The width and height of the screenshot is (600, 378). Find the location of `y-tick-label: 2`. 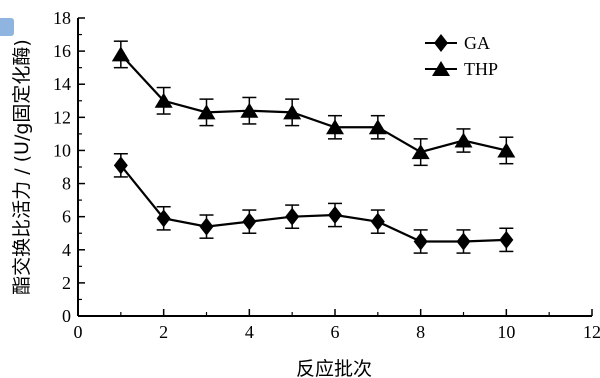

y-tick-label: 2 is located at coordinates (66, 283).